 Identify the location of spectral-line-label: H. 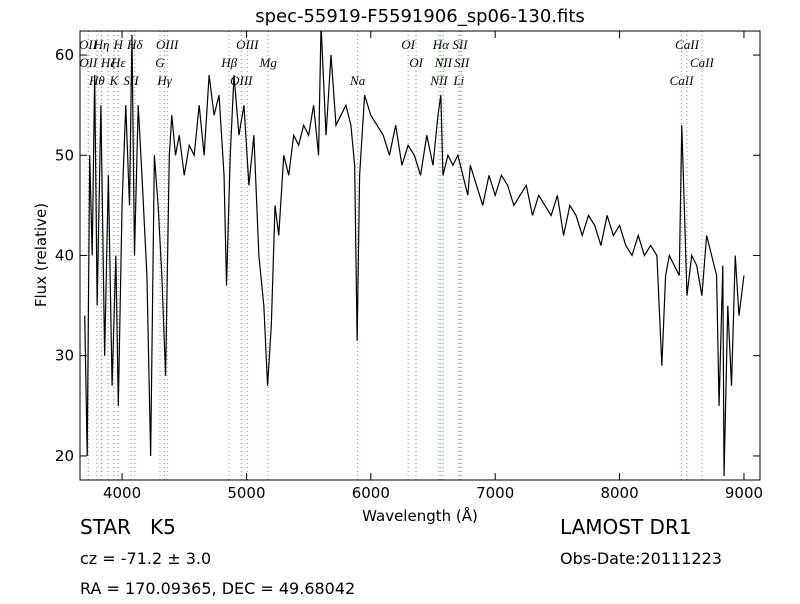
(117, 44).